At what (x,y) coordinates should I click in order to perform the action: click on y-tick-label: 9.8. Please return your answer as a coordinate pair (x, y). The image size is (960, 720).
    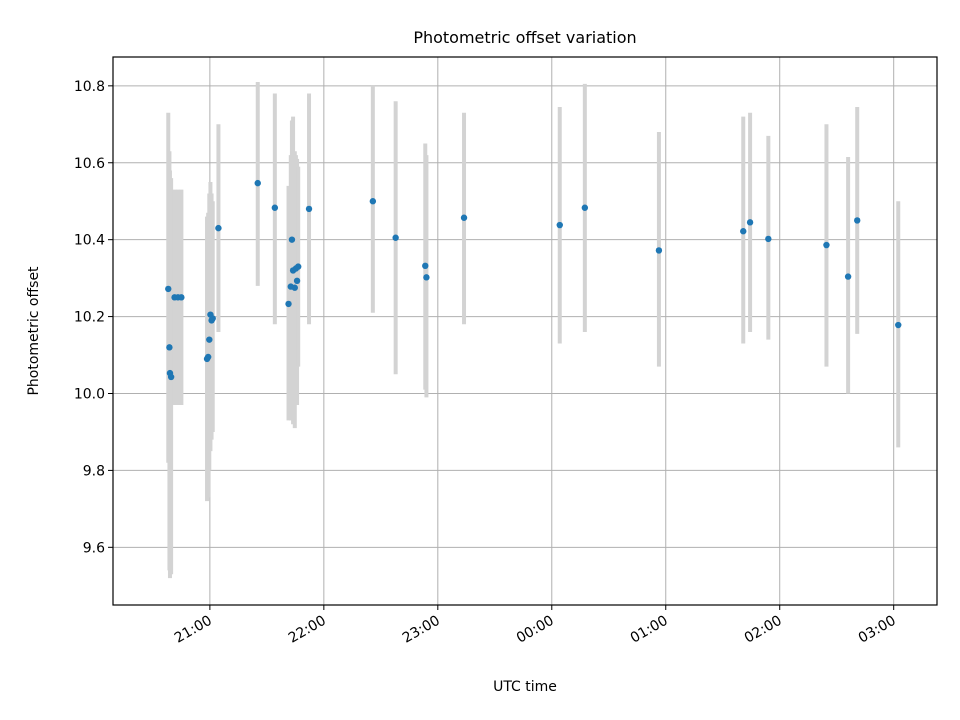
    Looking at the image, I should click on (94, 471).